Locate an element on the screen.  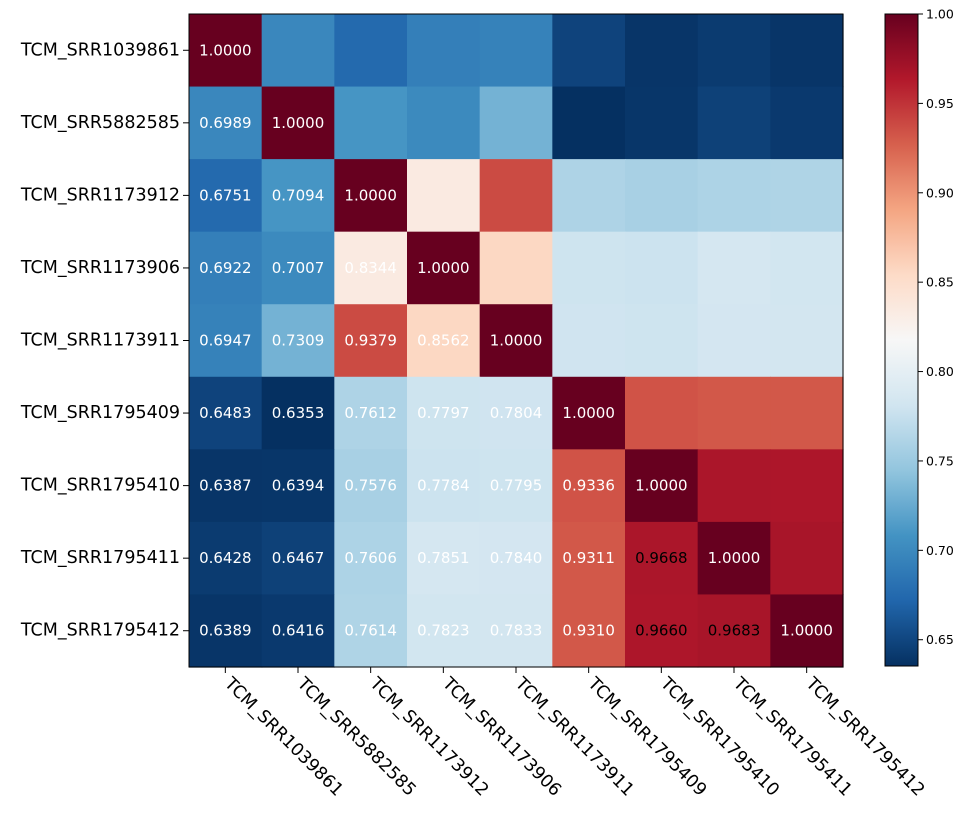
cell-annotation: 0.9683 is located at coordinates (734, 631).